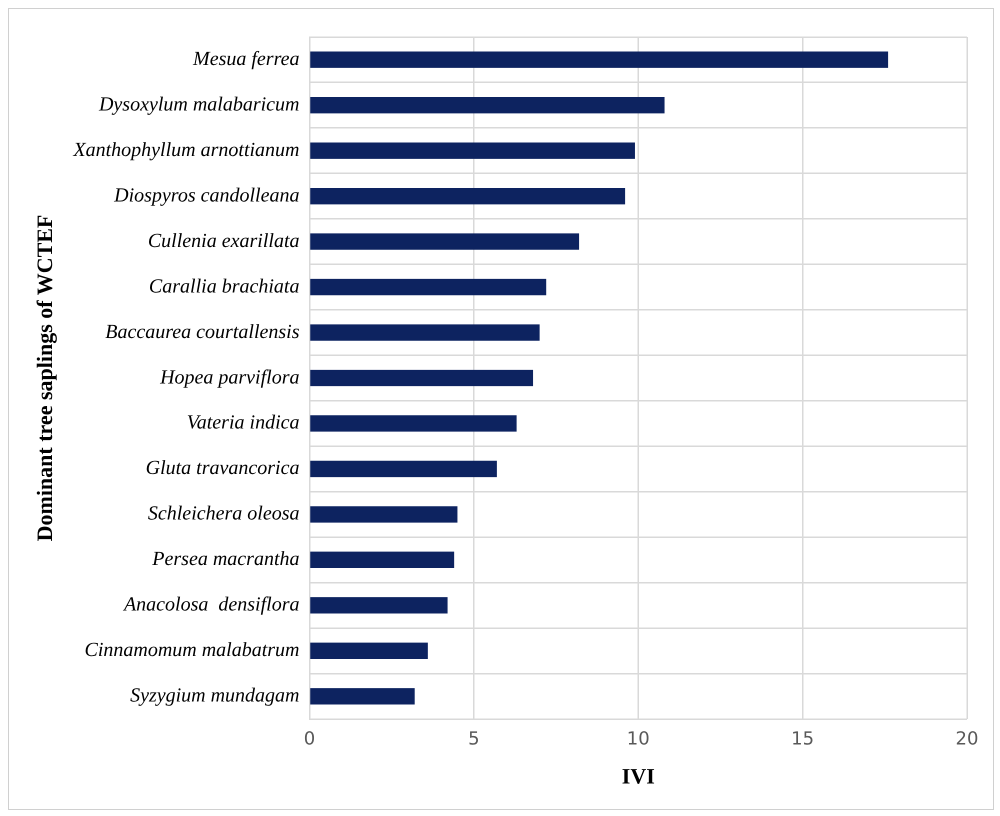 This screenshot has height=816, width=1000. What do you see at coordinates (223, 468) in the screenshot?
I see `y-tick-label: Gluta travancorica` at bounding box center [223, 468].